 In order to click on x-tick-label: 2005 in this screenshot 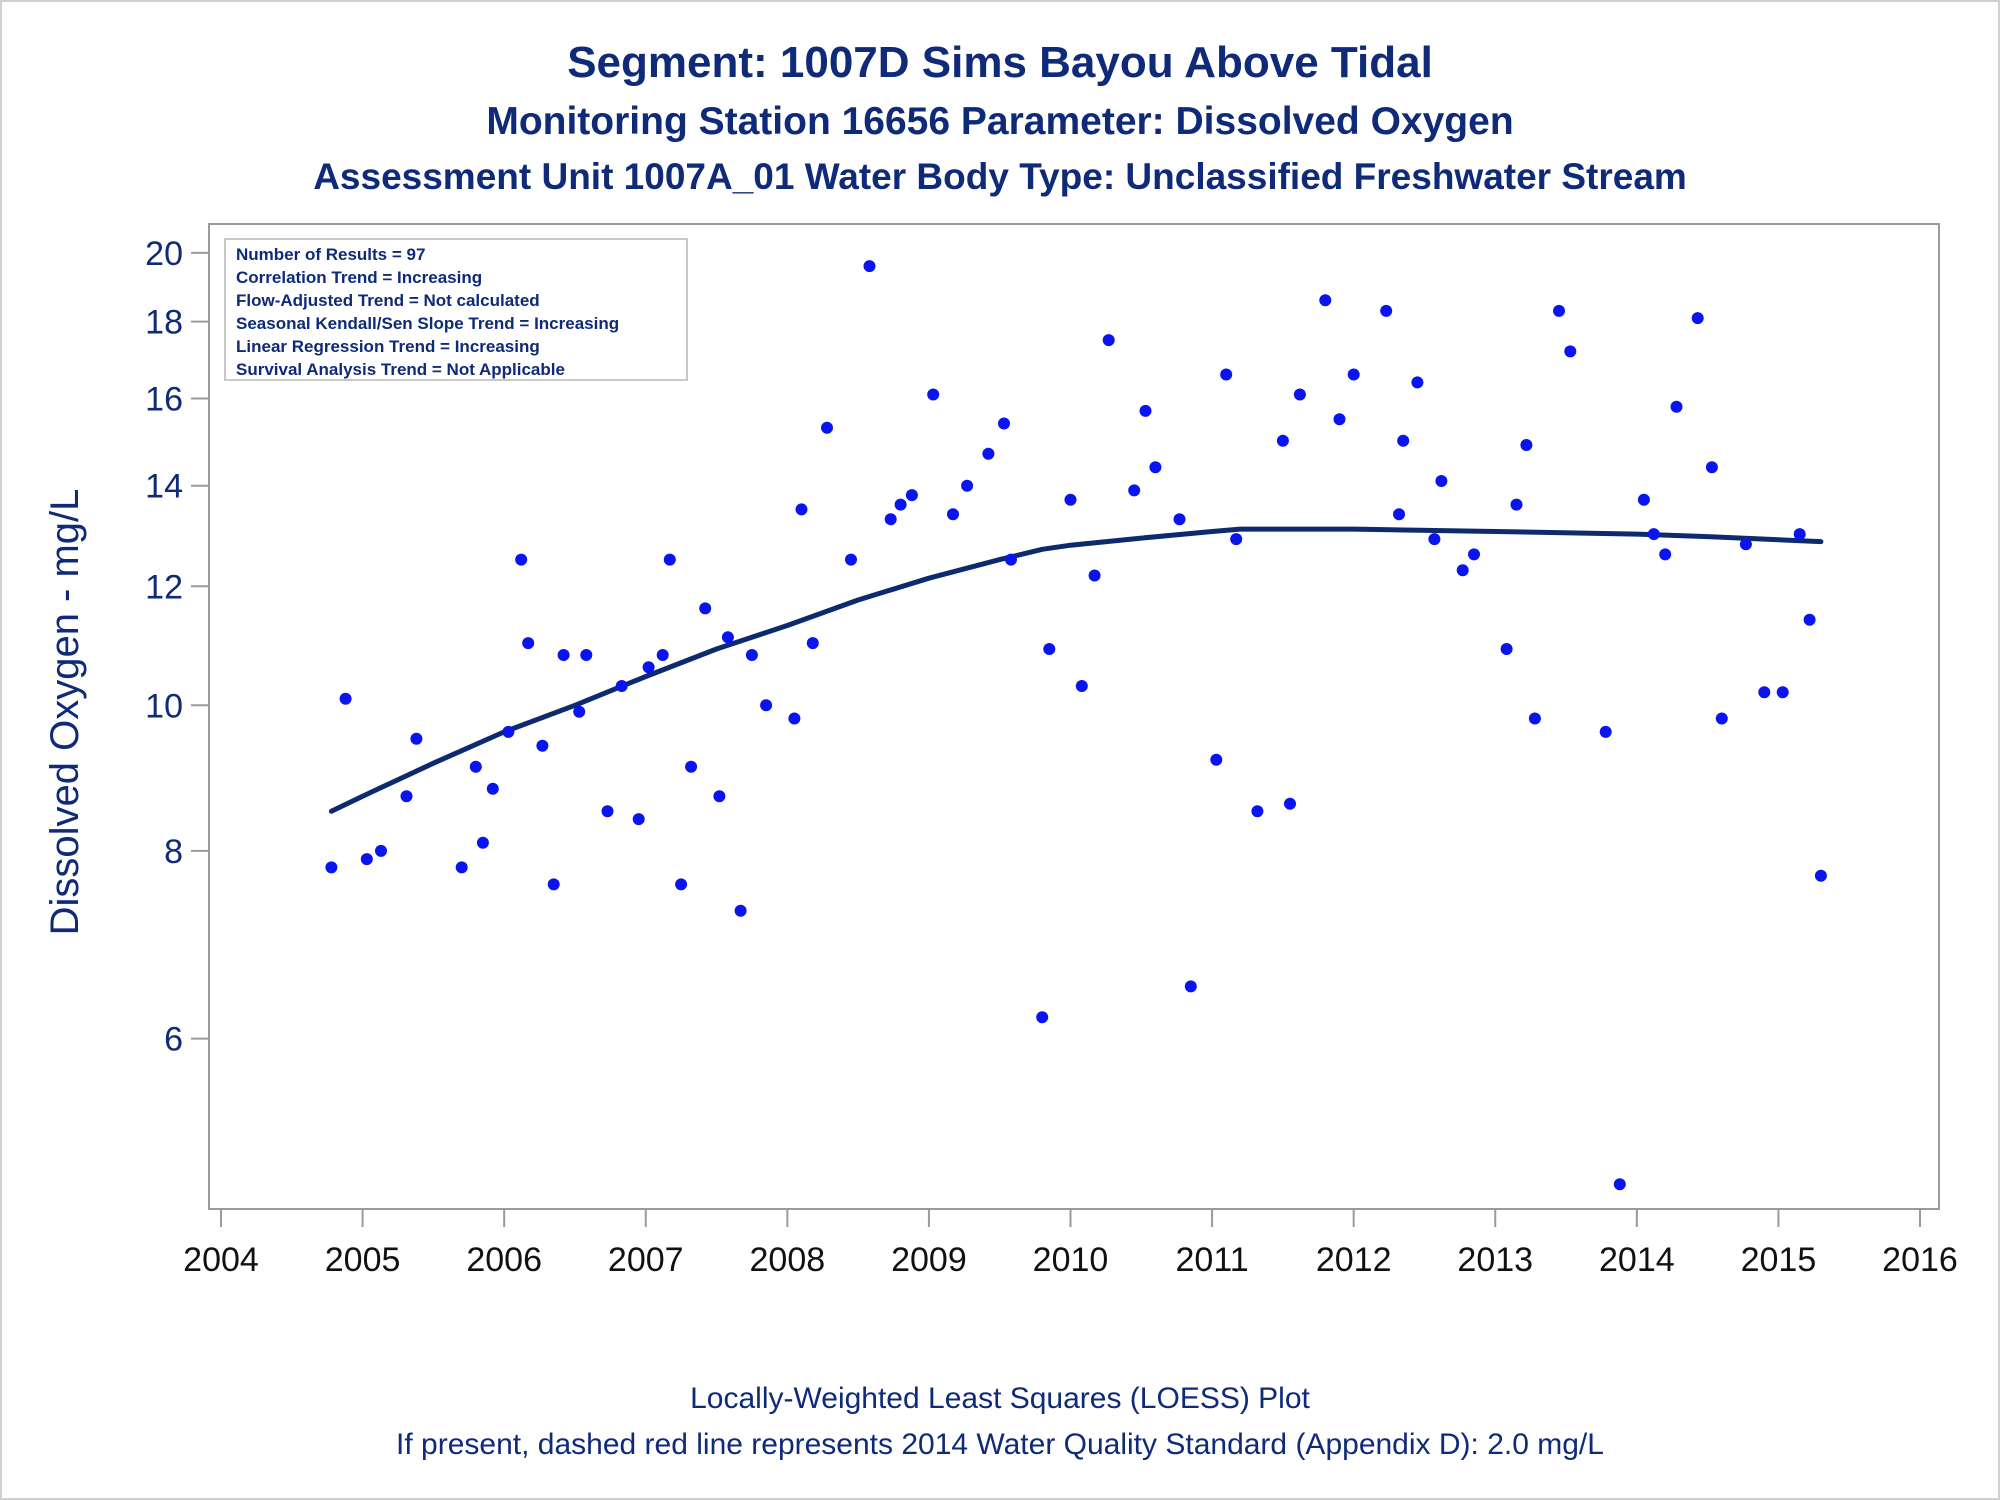, I will do `click(363, 1260)`.